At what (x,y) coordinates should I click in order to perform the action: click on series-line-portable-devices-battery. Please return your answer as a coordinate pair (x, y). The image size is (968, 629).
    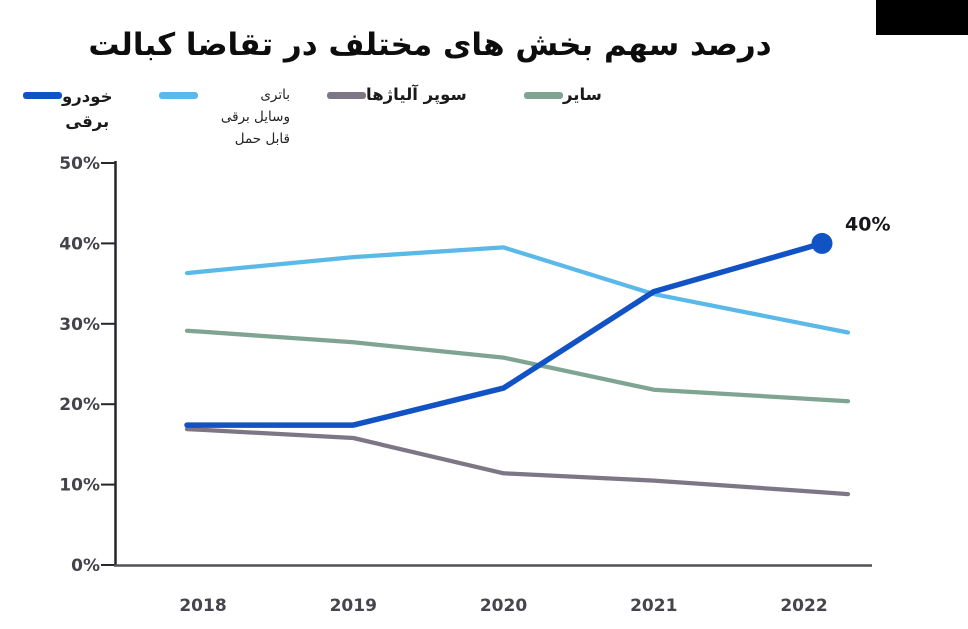
    Looking at the image, I should click on (517, 290).